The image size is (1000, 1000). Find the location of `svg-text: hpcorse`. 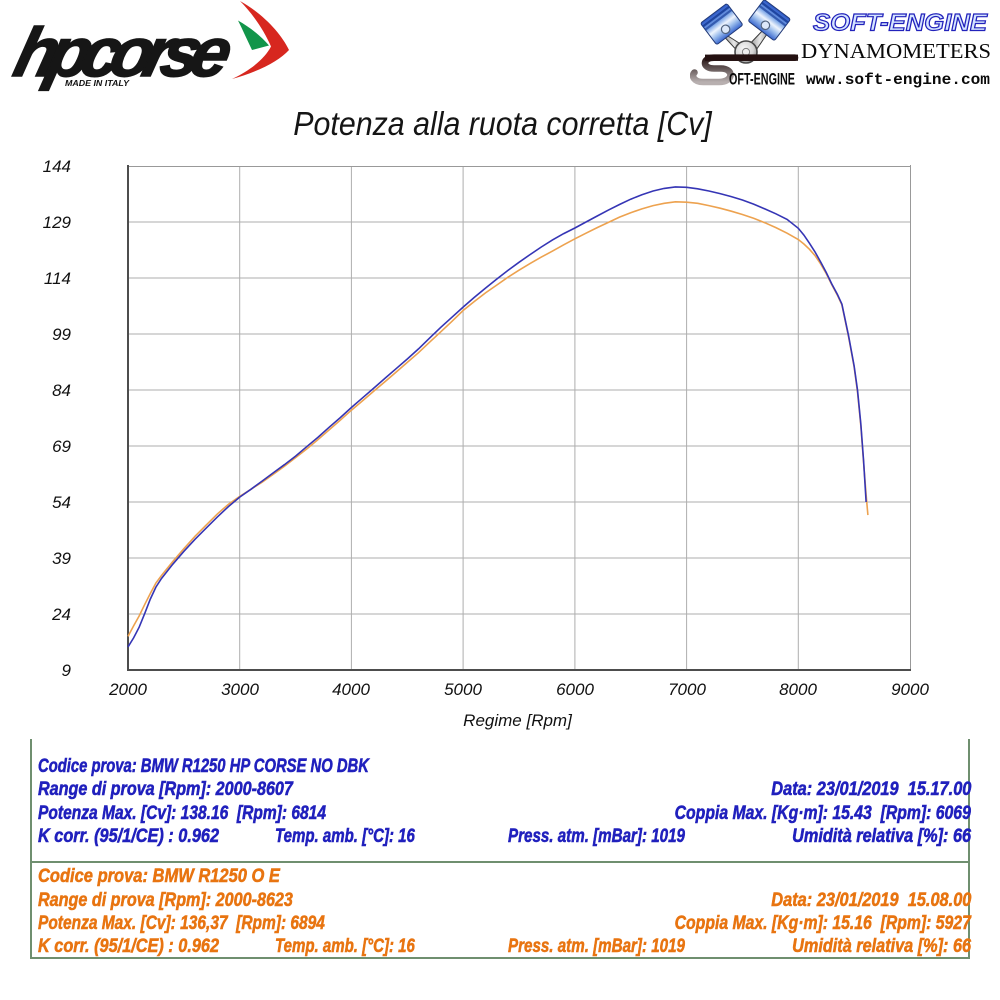

svg-text: hpcorse is located at coordinates (122, 52).